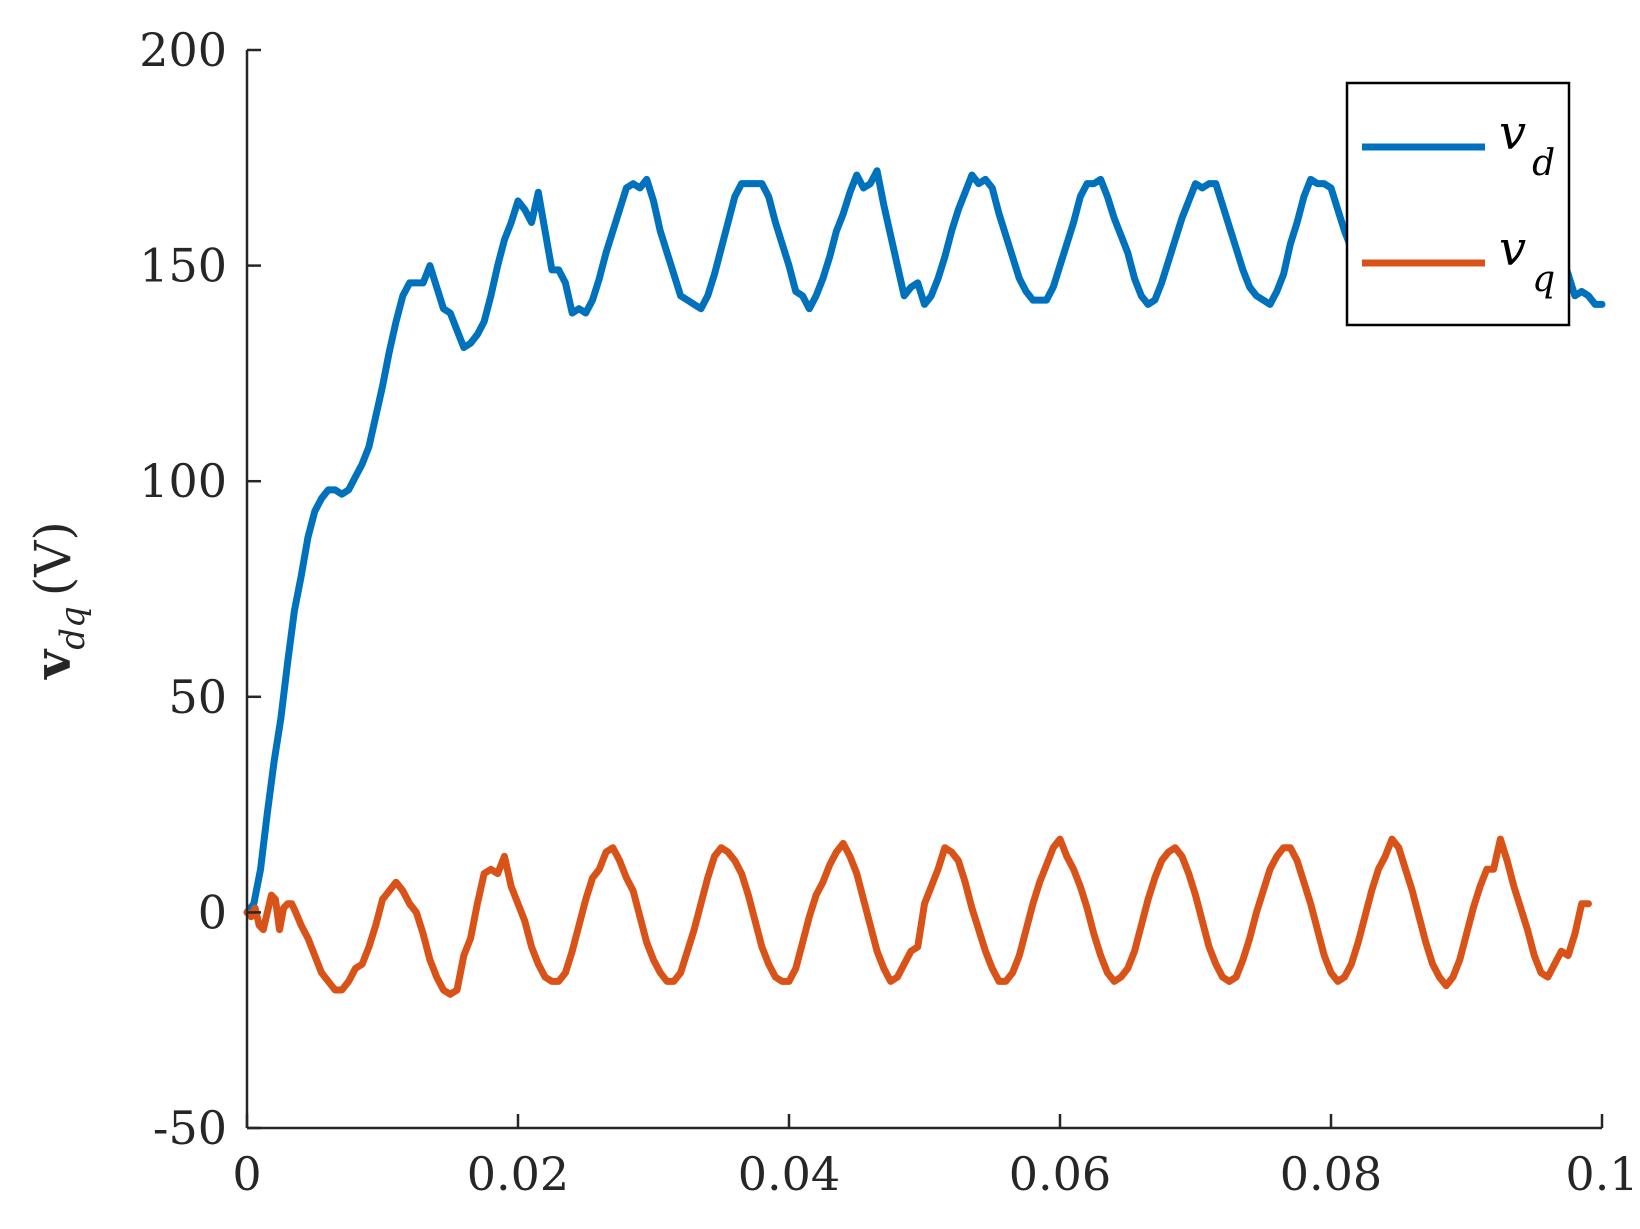 The height and width of the screenshot is (1229, 1640). What do you see at coordinates (58, 600) in the screenshot?
I see `y-axis-title: vdq (V)` at bounding box center [58, 600].